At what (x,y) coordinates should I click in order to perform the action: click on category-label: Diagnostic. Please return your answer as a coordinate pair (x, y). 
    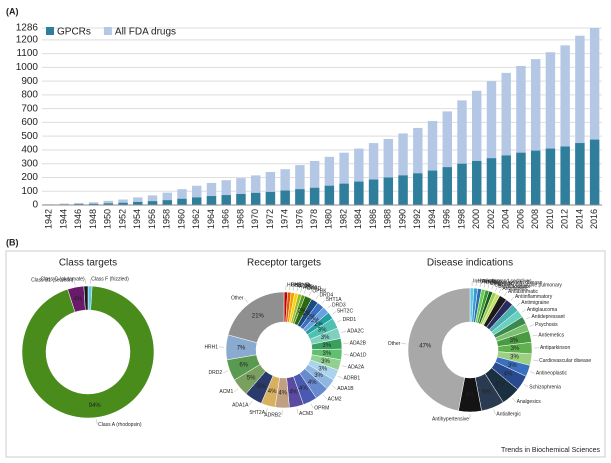
    Looking at the image, I should click on (502, 284).